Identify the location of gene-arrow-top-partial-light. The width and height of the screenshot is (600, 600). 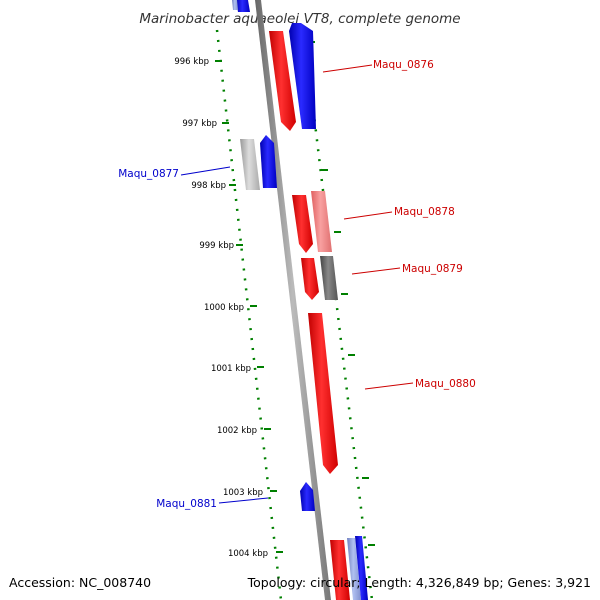
(235, 5).